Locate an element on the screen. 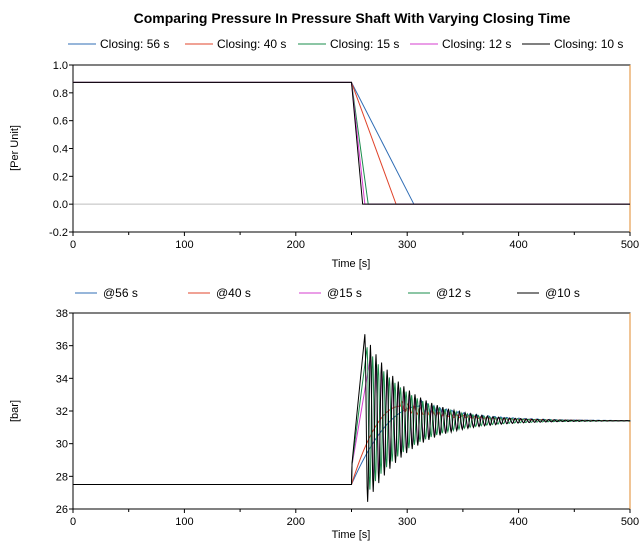 This screenshot has width=641, height=543. bottom-y-tick-label: 36 is located at coordinates (62, 347).